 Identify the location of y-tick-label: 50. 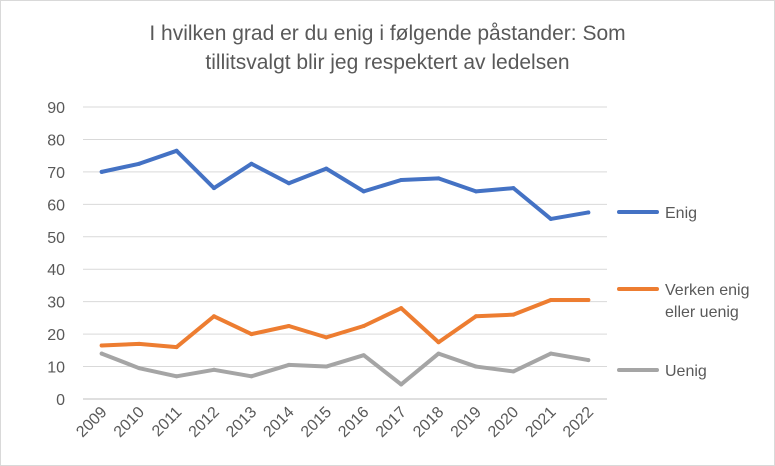
(56, 238).